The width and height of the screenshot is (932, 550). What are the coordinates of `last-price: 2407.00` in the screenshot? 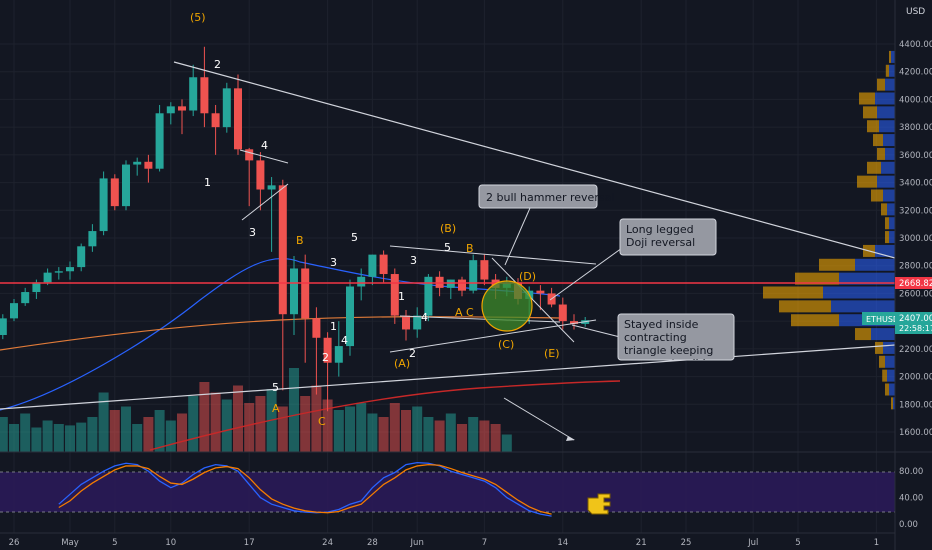 It's located at (915, 319).